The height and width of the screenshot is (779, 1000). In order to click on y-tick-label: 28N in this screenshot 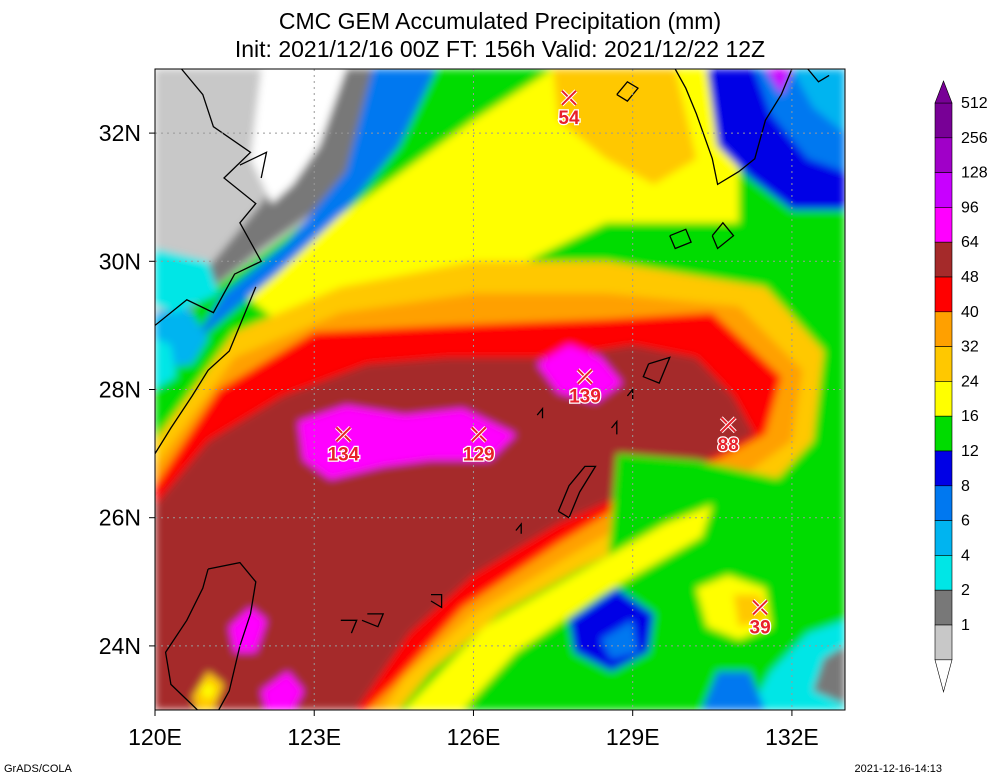, I will do `click(120, 390)`.